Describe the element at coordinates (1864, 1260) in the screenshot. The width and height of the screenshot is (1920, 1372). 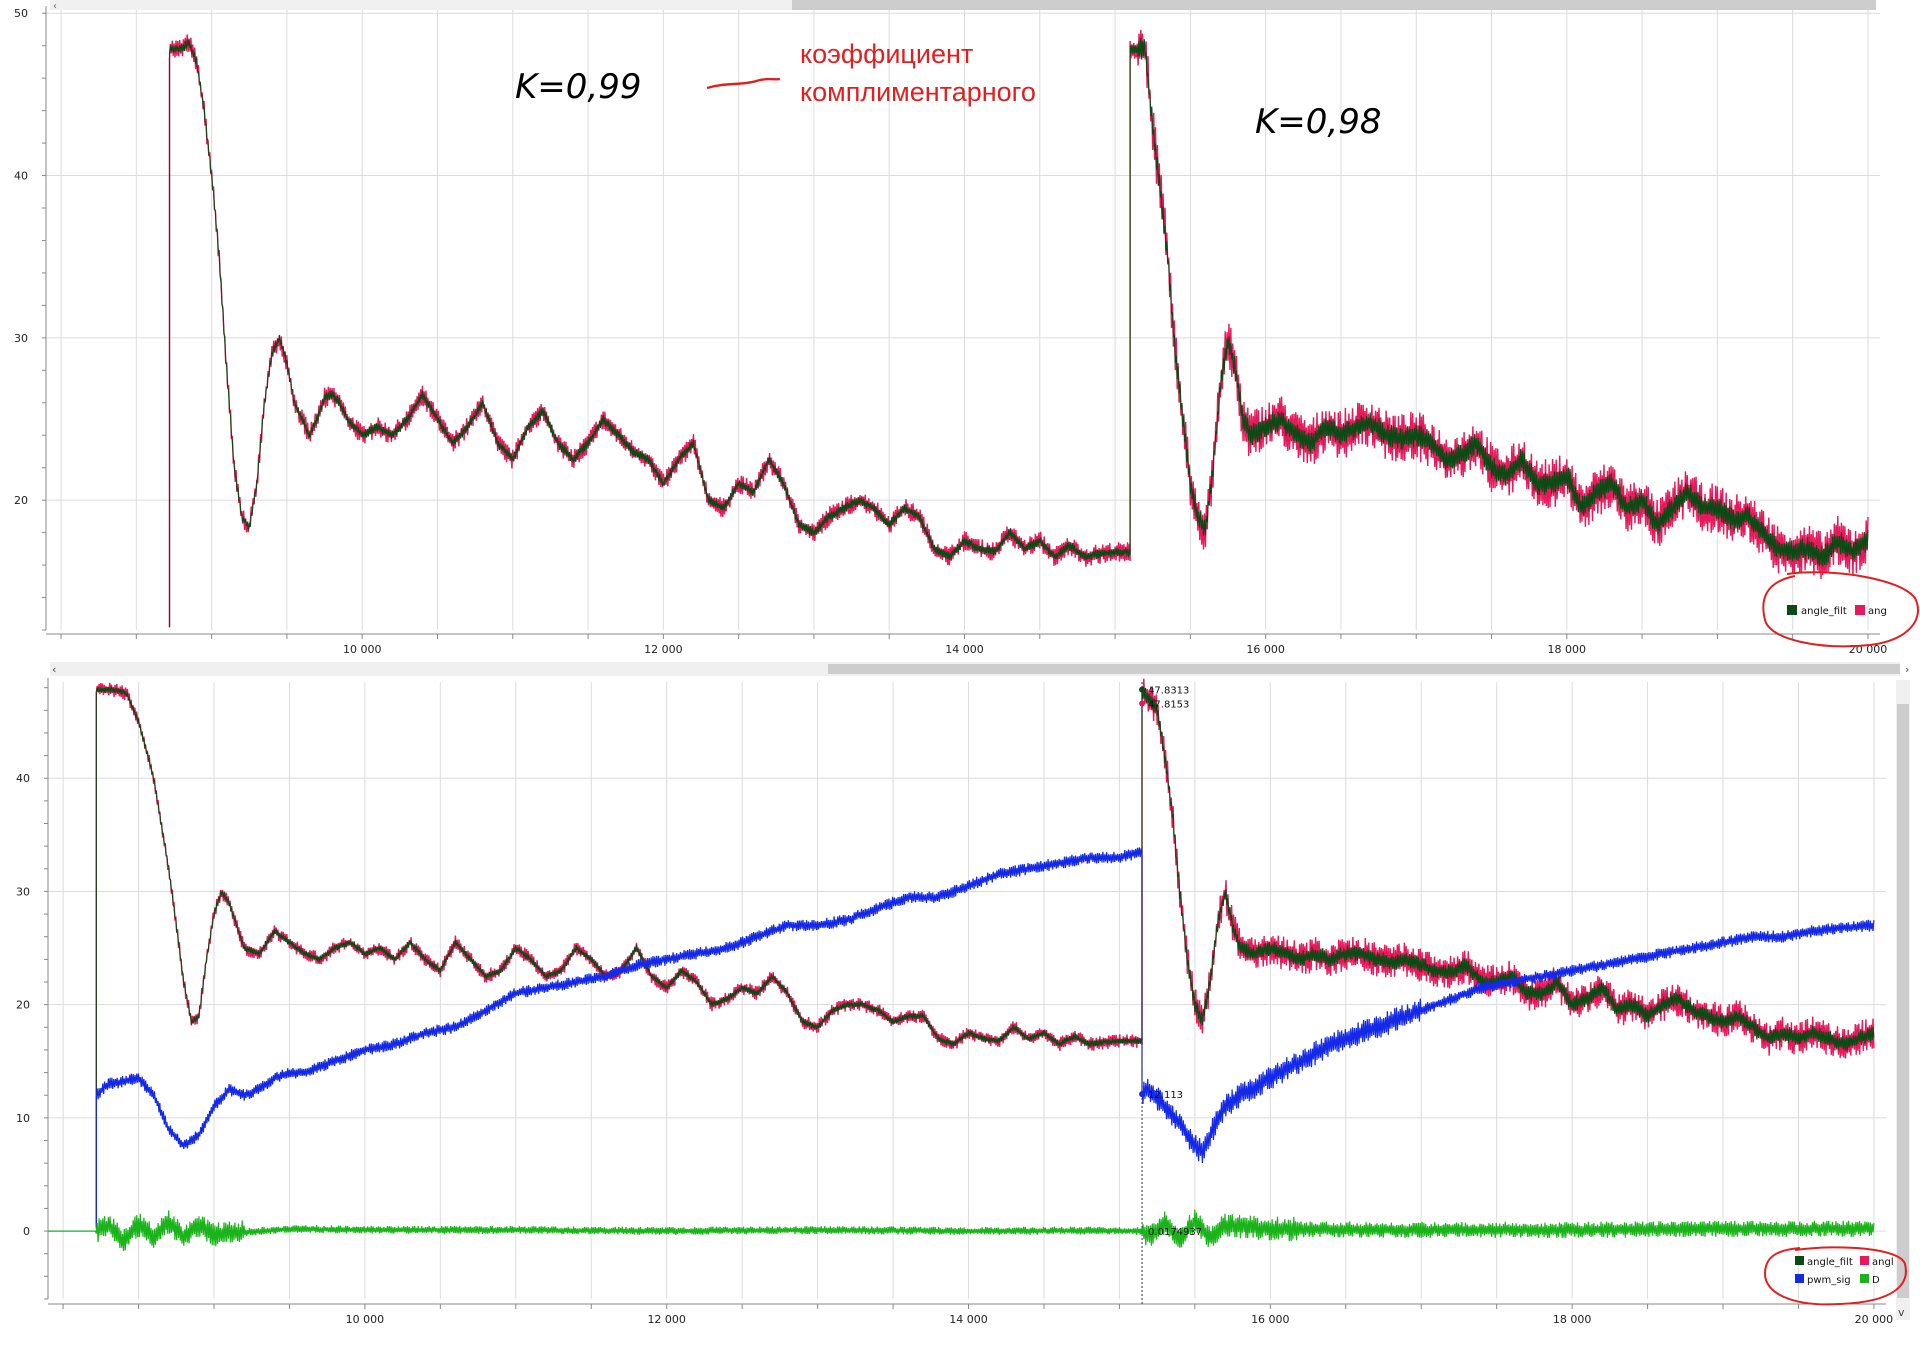
I see `legend-swatch-angl` at that location.